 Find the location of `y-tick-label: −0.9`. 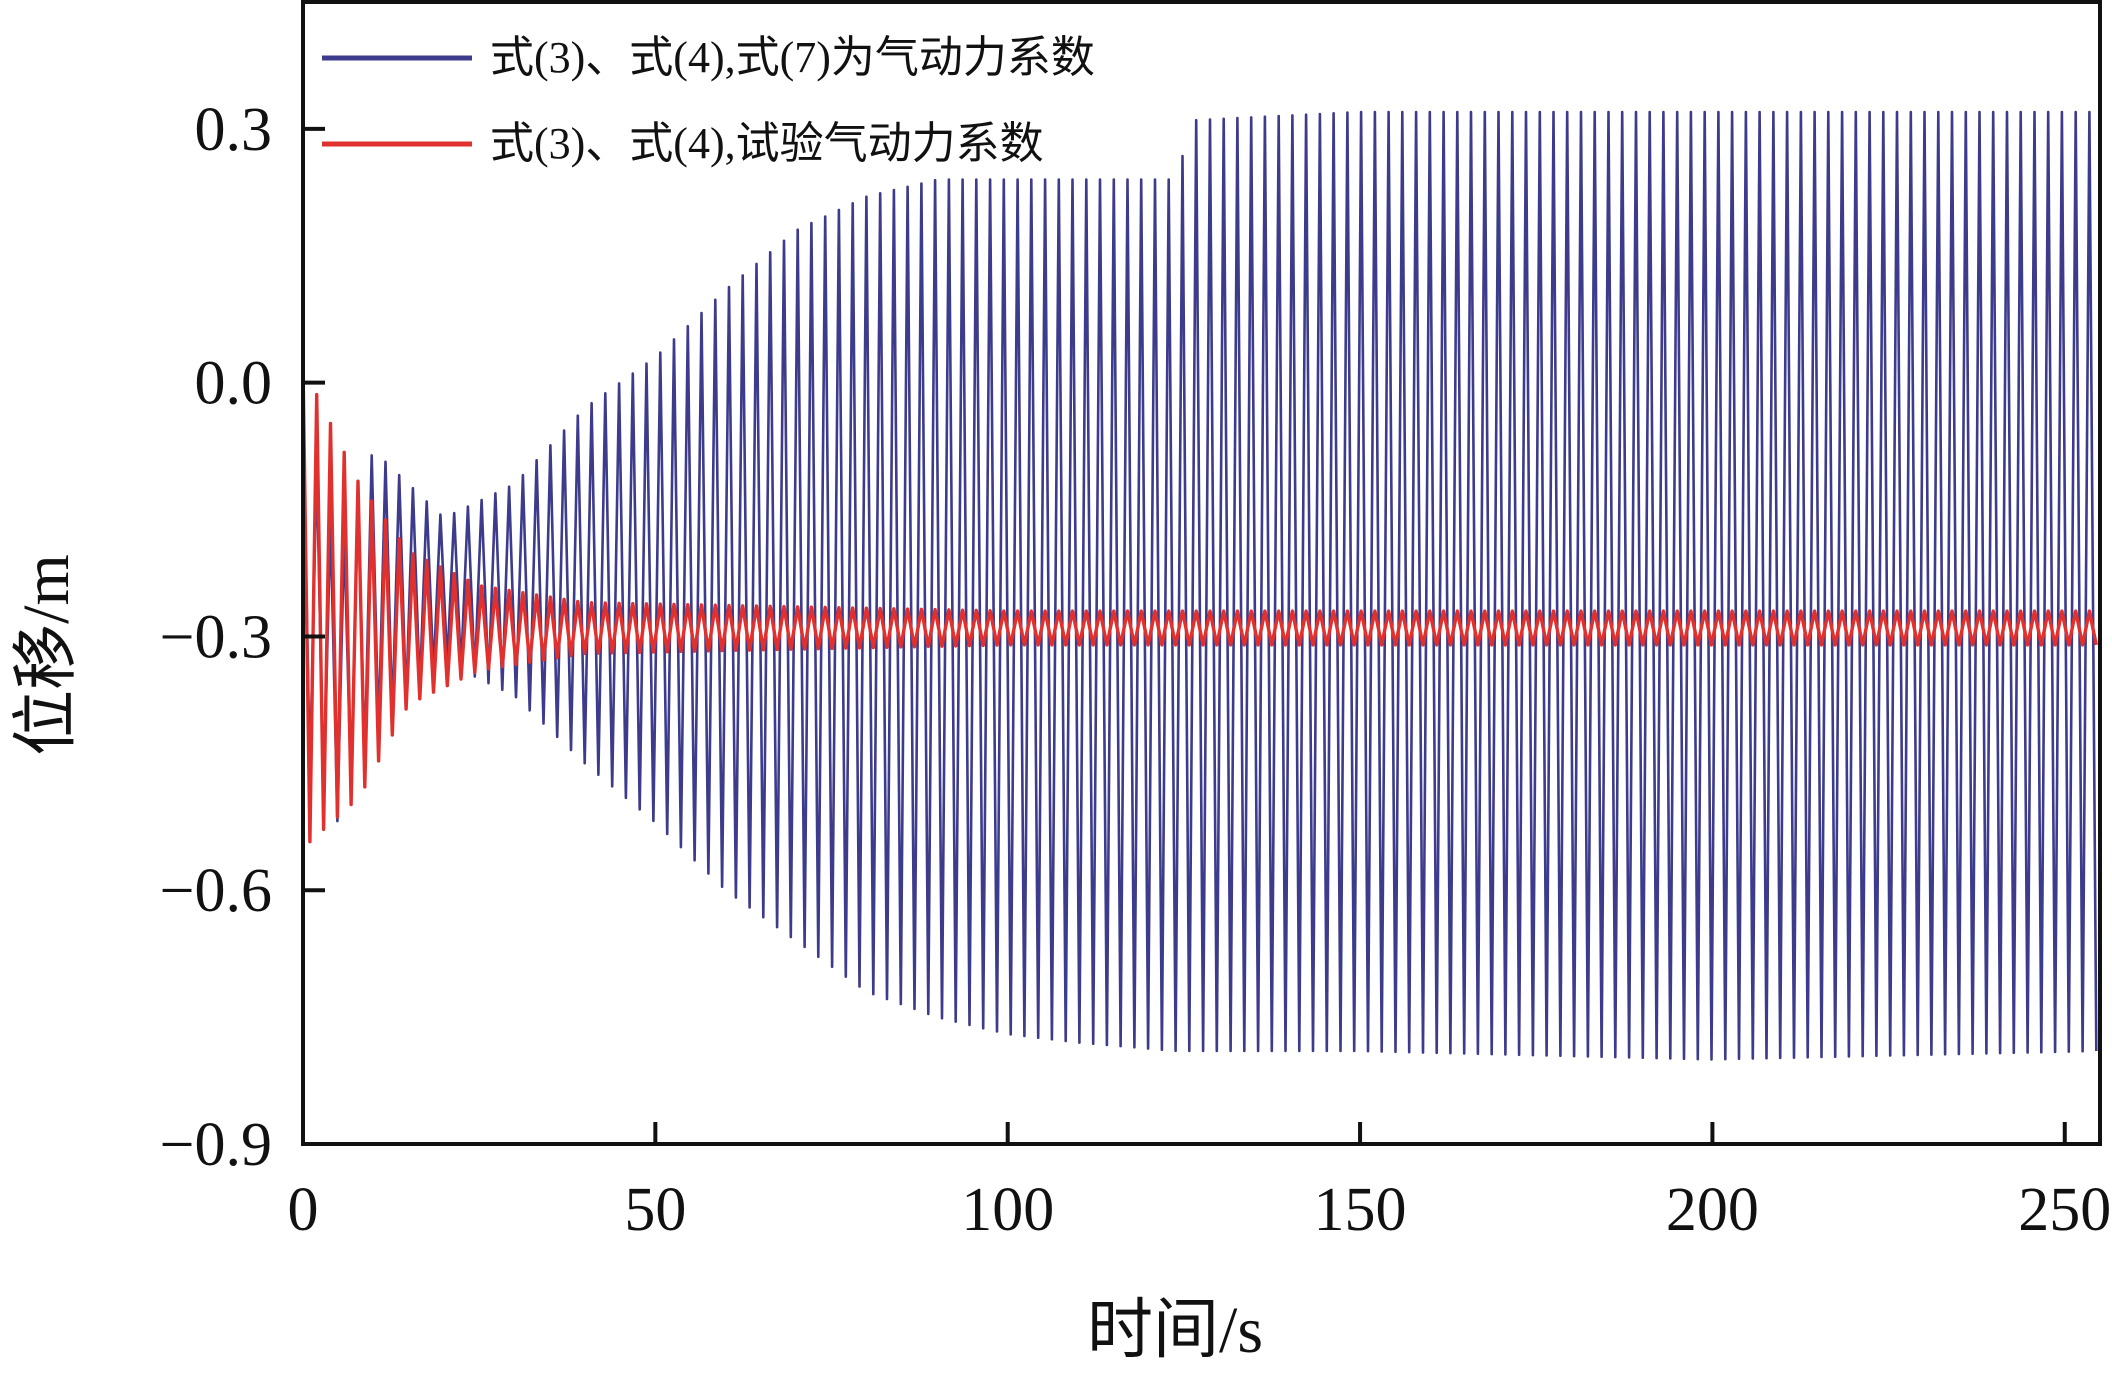

y-tick-label: −0.9 is located at coordinates (216, 1145).